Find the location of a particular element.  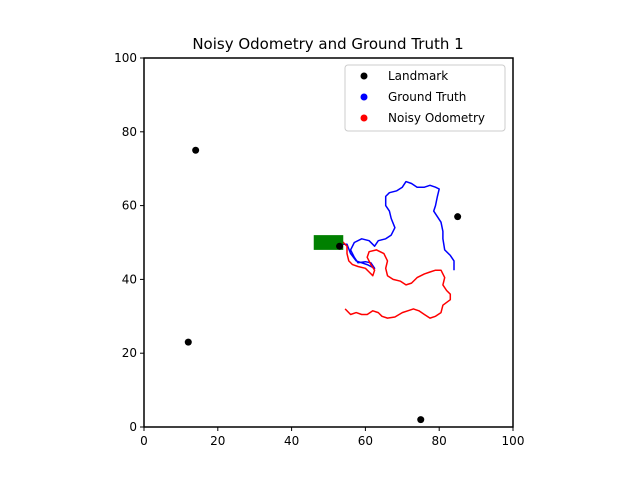

y-tick-label: 40 is located at coordinates (129, 279).